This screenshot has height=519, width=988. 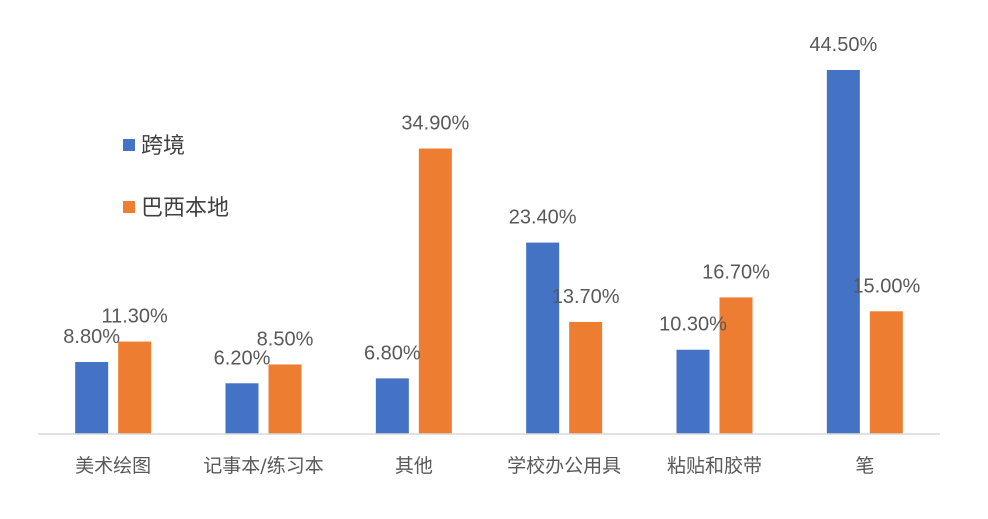 I want to click on data-label-cross-border-5: 44.50%, so click(x=843, y=45).